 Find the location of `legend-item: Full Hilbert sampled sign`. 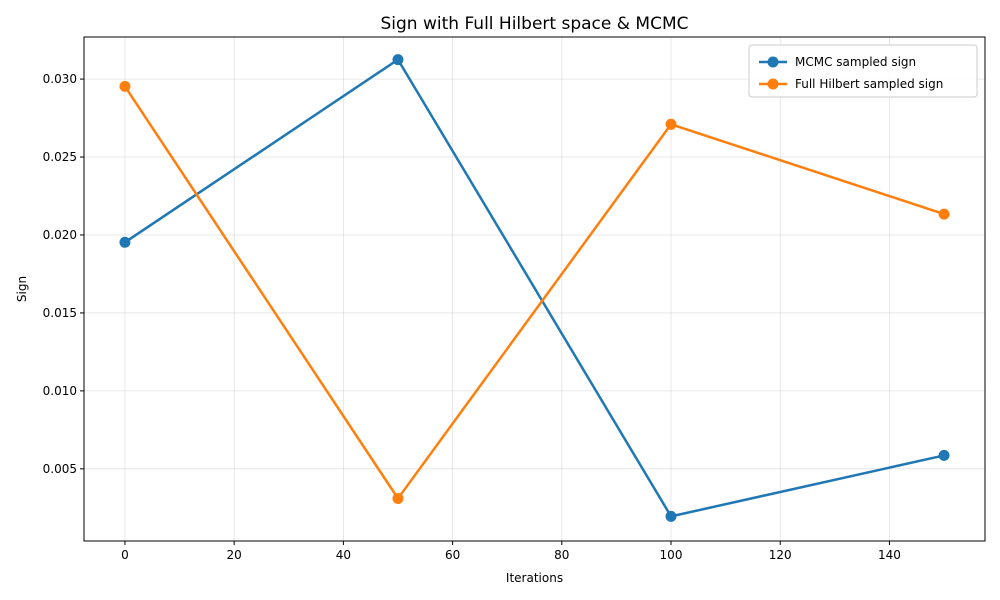

legend-item: Full Hilbert sampled sign is located at coordinates (851, 84).